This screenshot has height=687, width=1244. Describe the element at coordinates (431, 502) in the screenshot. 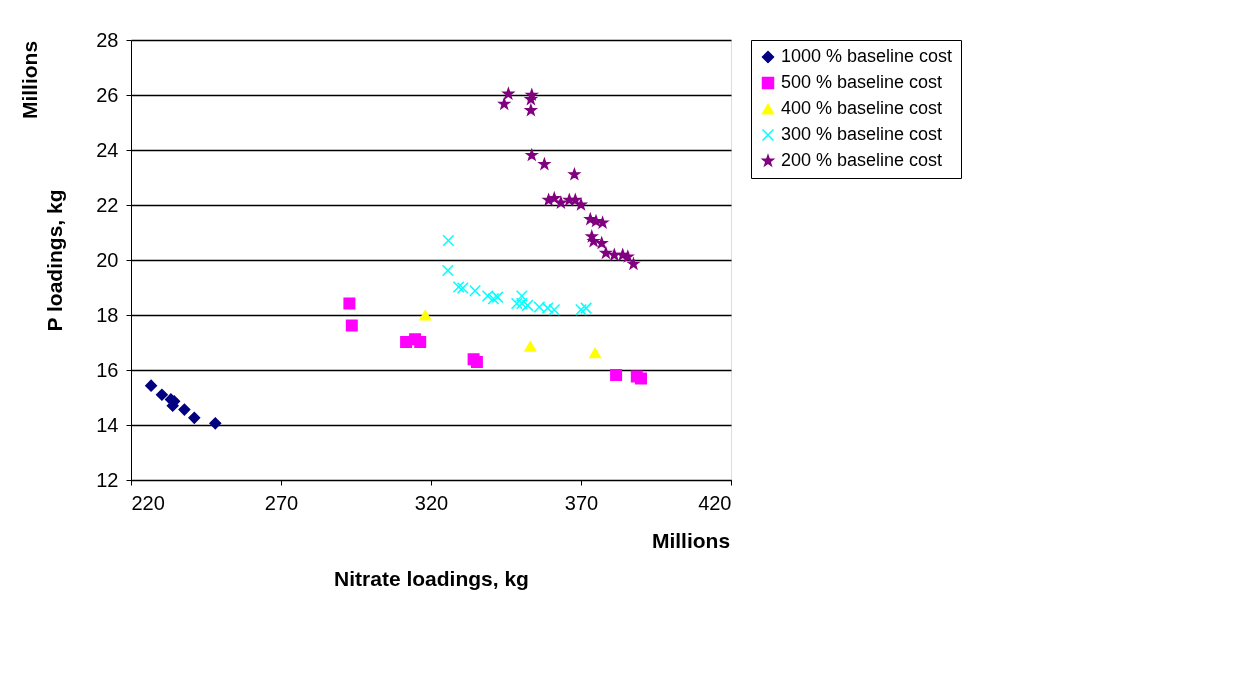

I see `x-tick-label: 320` at that location.